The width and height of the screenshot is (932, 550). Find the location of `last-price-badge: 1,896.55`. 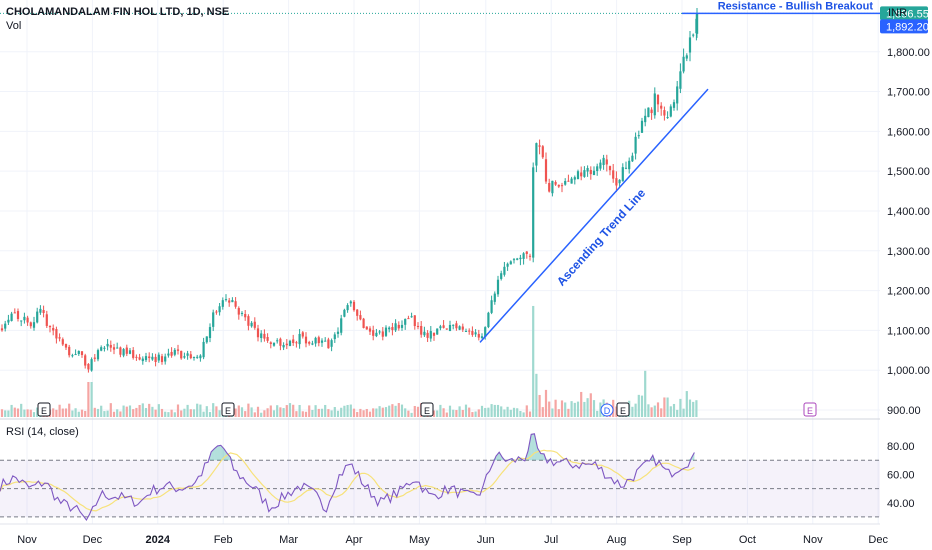

last-price-badge: 1,896.55 is located at coordinates (904, 13).